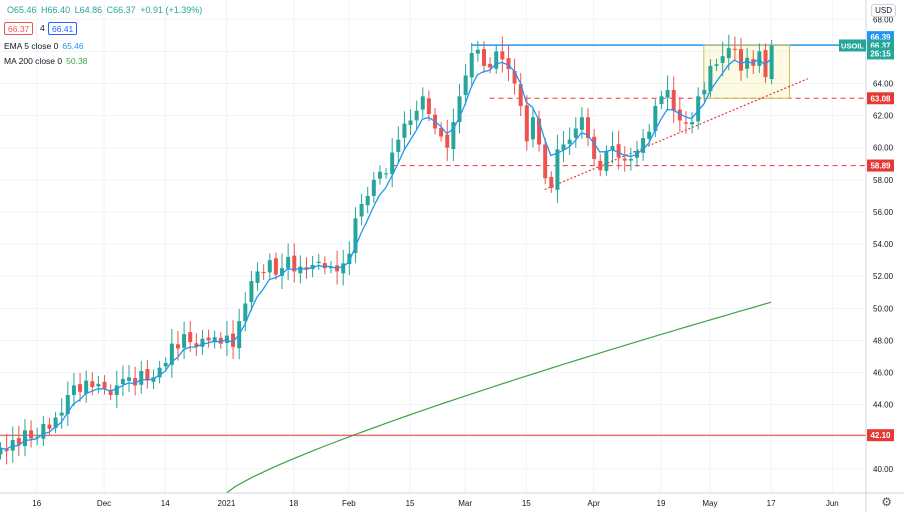  What do you see at coordinates (883, 373) in the screenshot?
I see `y-tick-label: 46.00` at bounding box center [883, 373].